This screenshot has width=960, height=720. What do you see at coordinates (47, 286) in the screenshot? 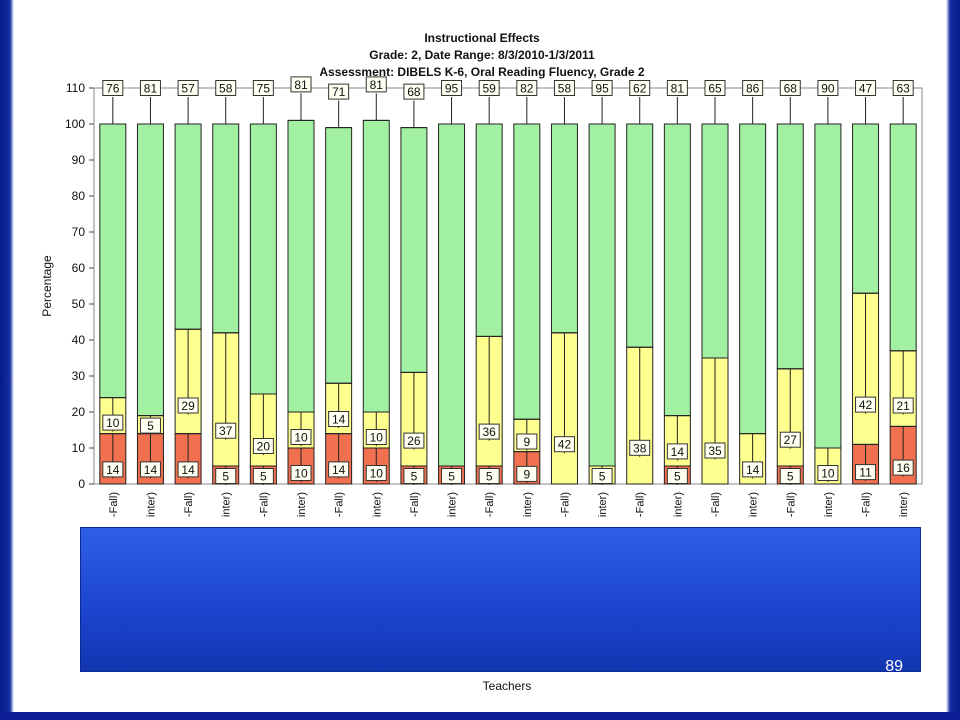
I see `y-axis-label: Percentage` at bounding box center [47, 286].